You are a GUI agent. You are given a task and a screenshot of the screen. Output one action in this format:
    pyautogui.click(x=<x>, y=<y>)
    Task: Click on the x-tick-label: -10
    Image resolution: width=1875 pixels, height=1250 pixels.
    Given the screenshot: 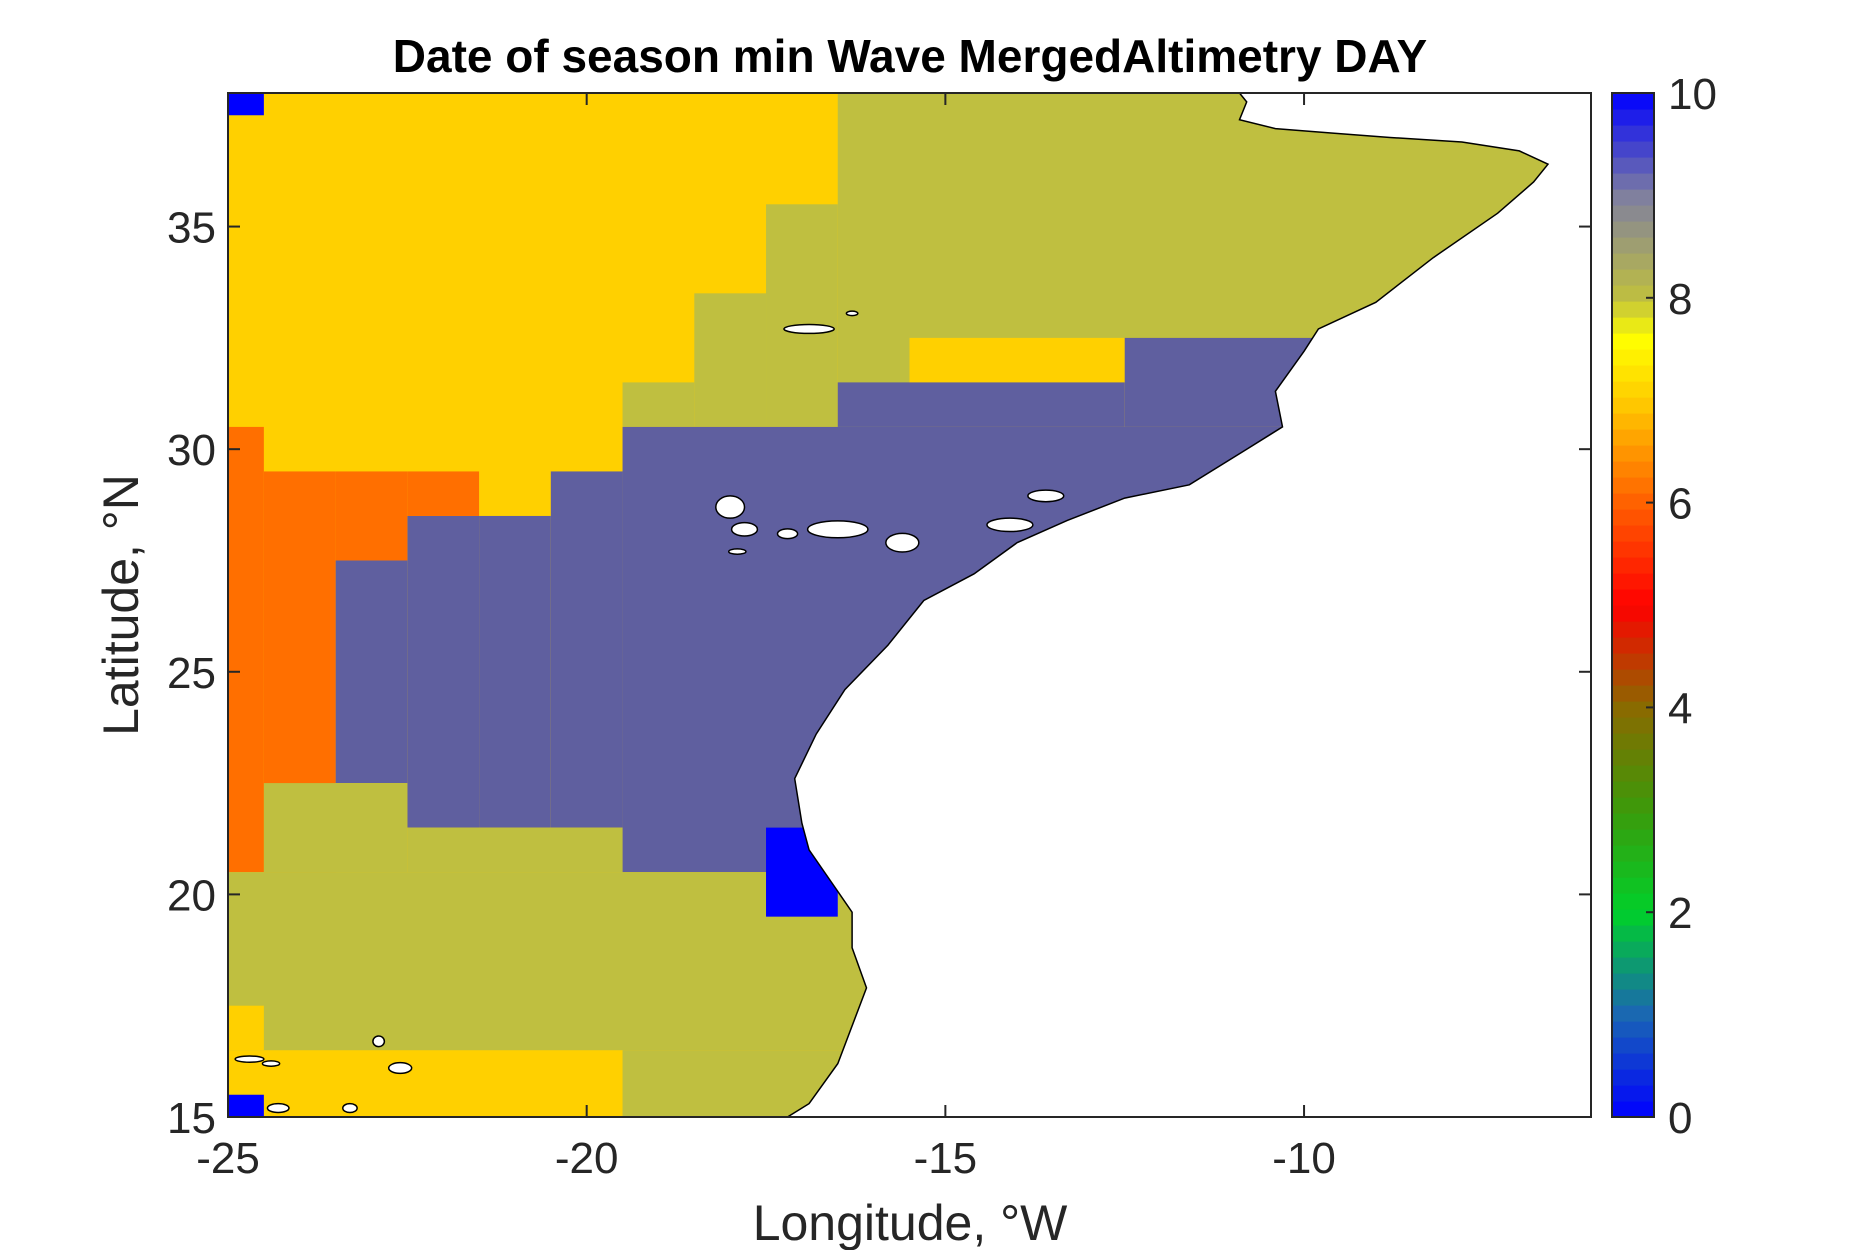 What is the action you would take?
    pyautogui.click(x=1304, y=1158)
    